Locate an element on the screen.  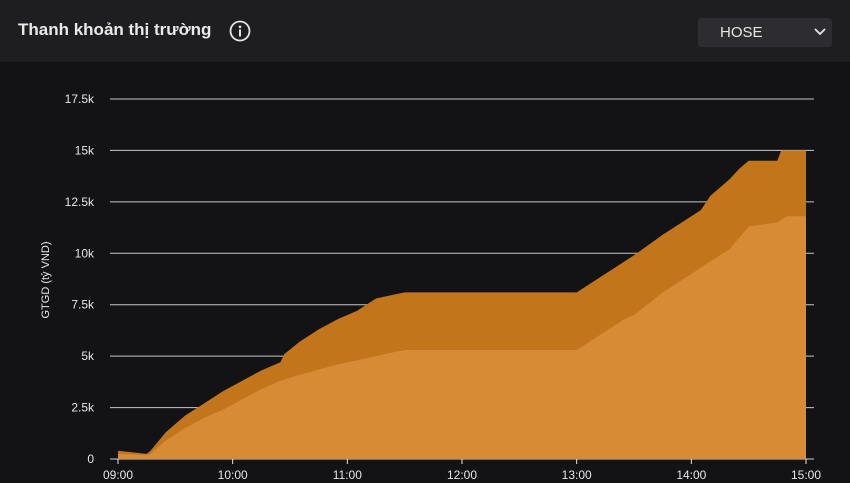
x-tick-label: 12:00 is located at coordinates (462, 475).